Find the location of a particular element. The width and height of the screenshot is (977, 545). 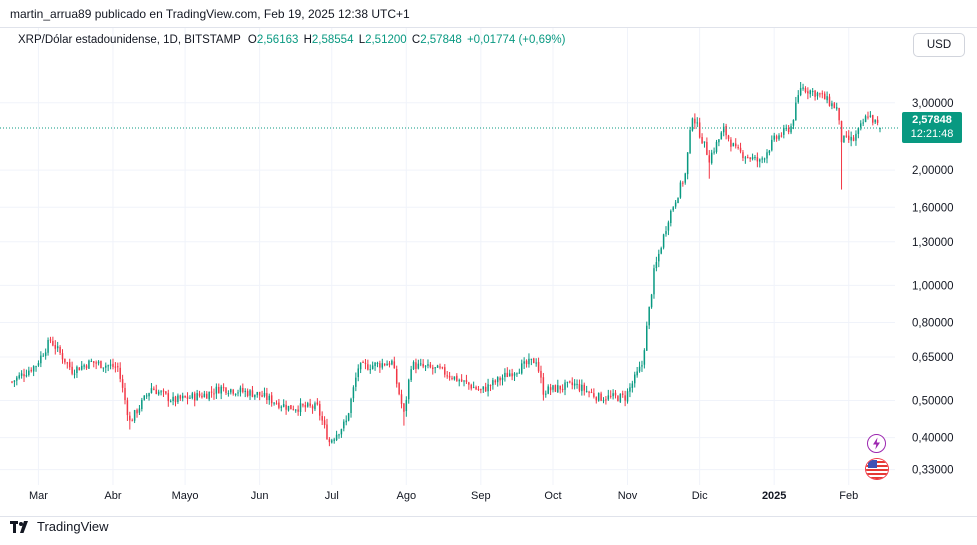

price-tick-label: 1,30000 is located at coordinates (933, 243).